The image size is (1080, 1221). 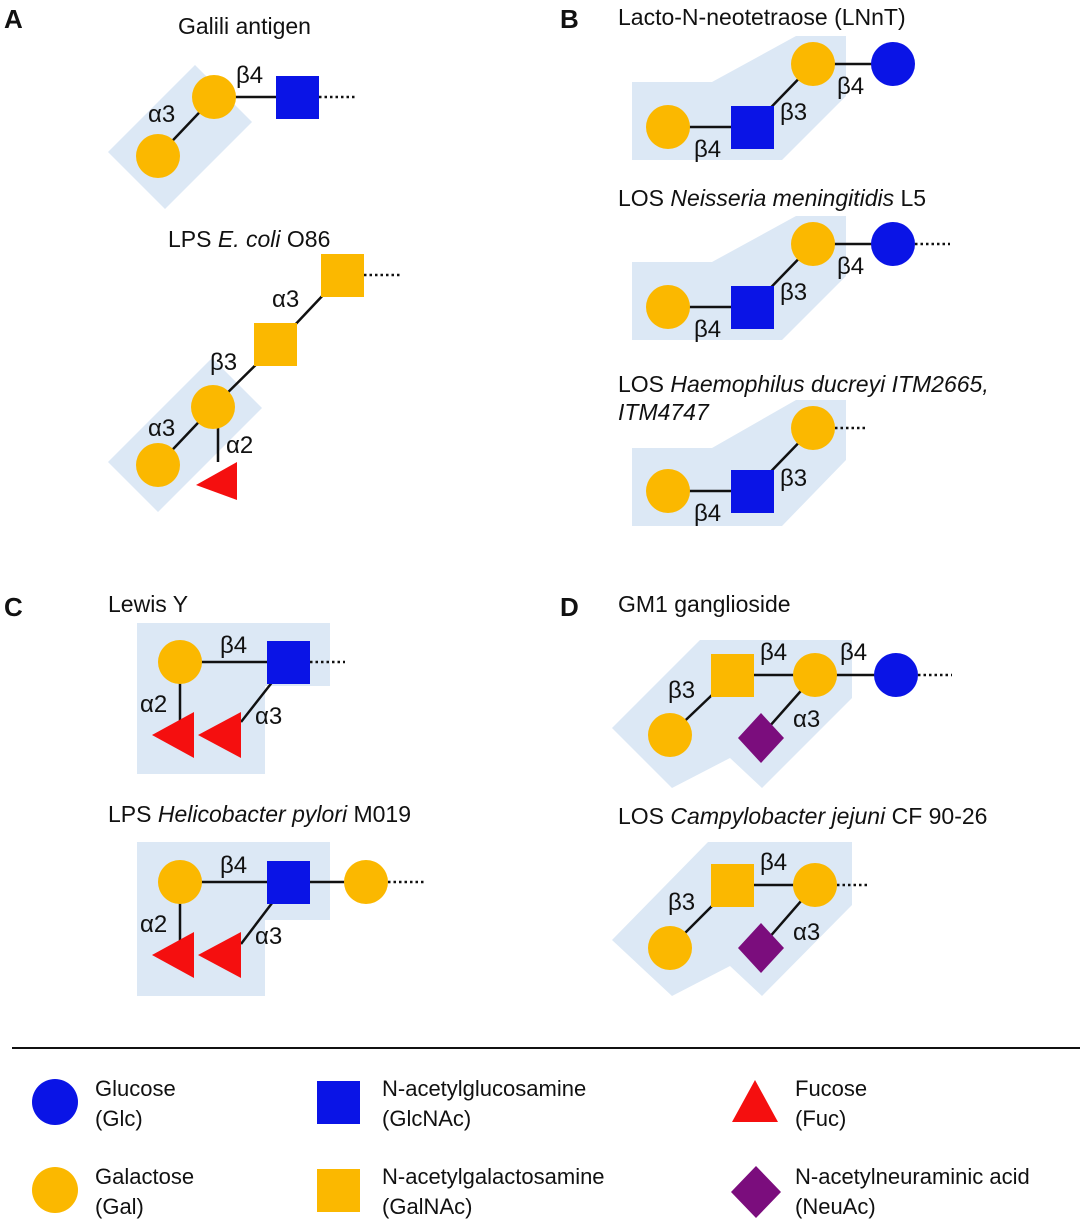 What do you see at coordinates (451, 1103) in the screenshot?
I see `legend-item-glcnac: N-acetylglucosamine (GlcNAc)` at bounding box center [451, 1103].